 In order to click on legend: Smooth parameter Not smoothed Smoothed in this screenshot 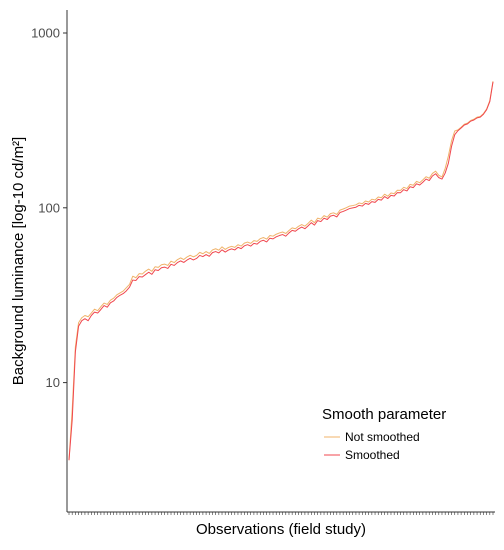, I will do `click(384, 434)`.